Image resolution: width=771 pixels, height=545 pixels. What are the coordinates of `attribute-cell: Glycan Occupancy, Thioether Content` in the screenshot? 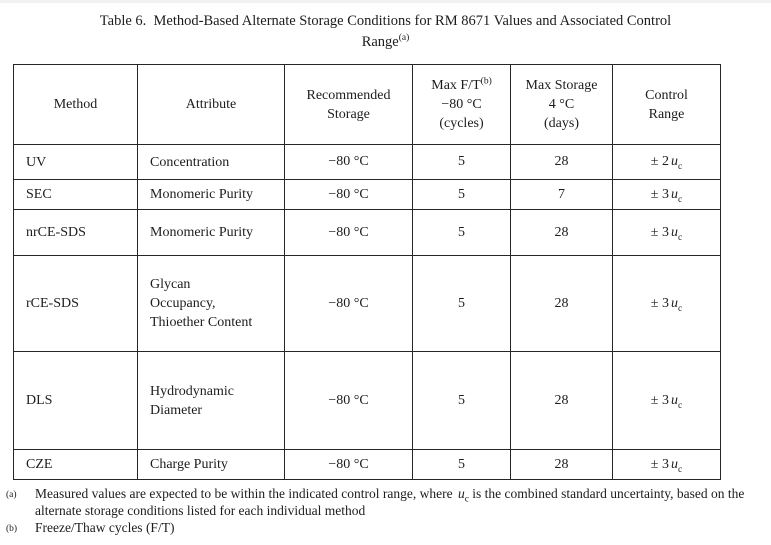 It's located at (211, 303).